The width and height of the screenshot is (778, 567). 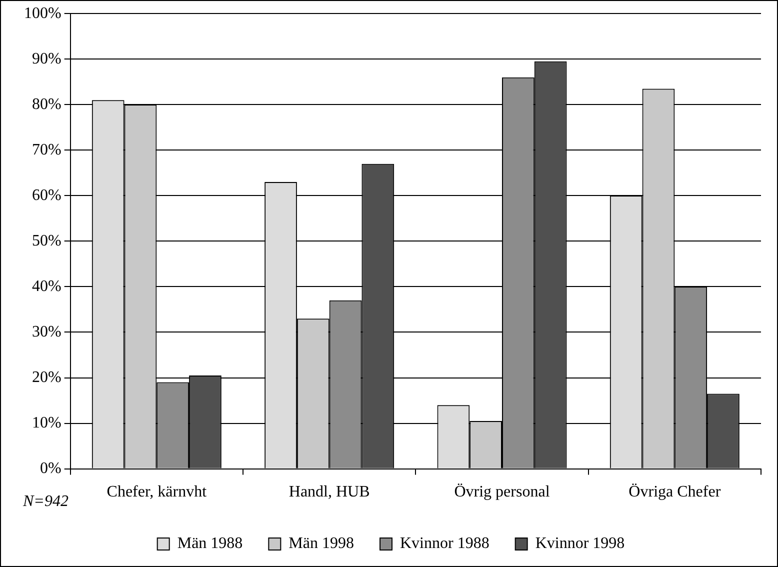 What do you see at coordinates (47, 423) in the screenshot?
I see `y-tick-label: 10%` at bounding box center [47, 423].